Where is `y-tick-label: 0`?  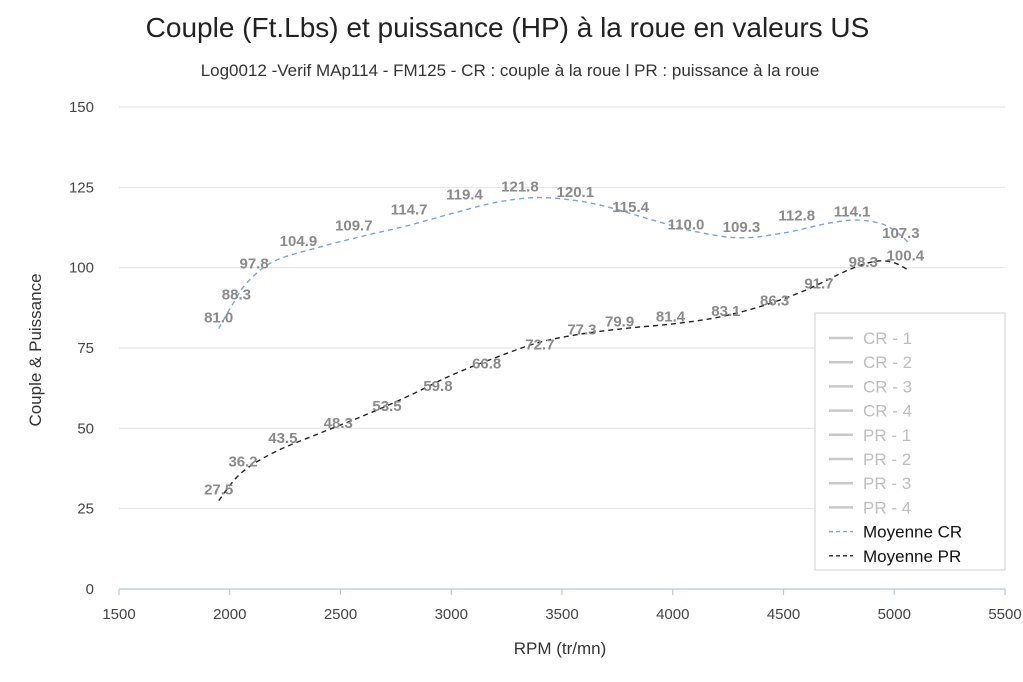
y-tick-label: 0 is located at coordinates (90, 589).